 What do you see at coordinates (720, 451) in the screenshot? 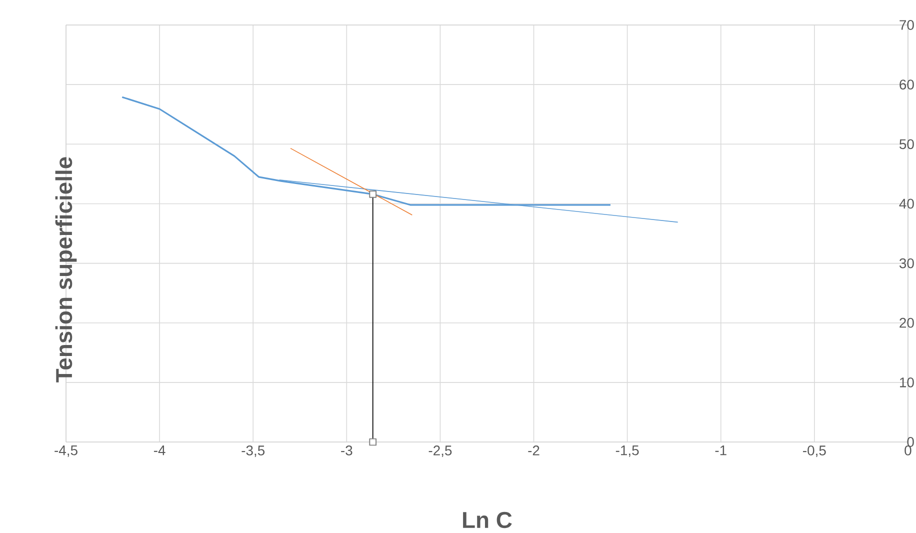
I see `x-tick-label: -1` at bounding box center [720, 451].